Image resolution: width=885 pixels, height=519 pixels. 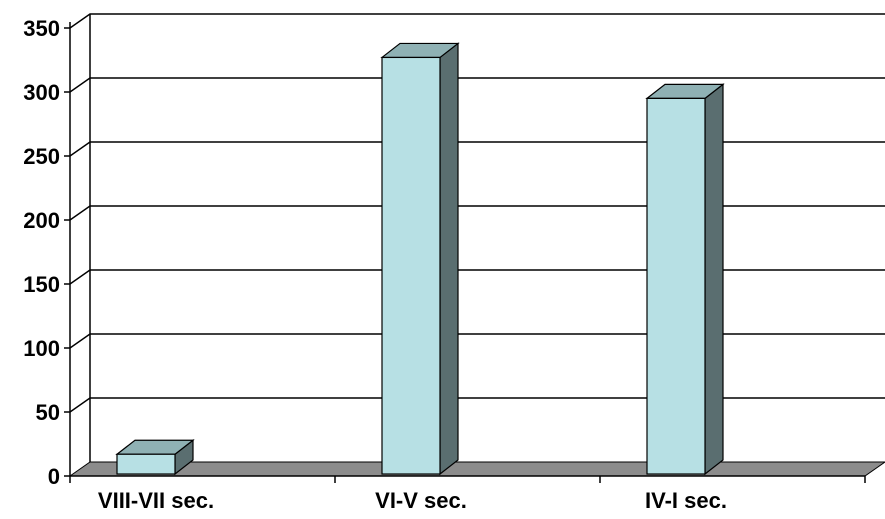 I want to click on x-axis-category-labels: VIII-VII sec. VI-V sec. IV-I sec., so click(x=412, y=500).